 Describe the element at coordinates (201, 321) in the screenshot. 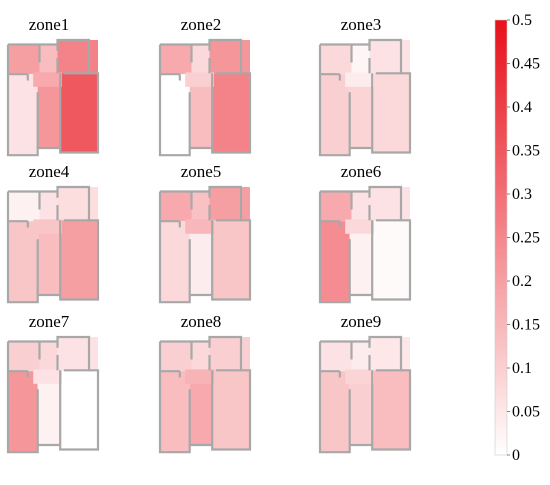

I see `zone-title: zone8` at that location.